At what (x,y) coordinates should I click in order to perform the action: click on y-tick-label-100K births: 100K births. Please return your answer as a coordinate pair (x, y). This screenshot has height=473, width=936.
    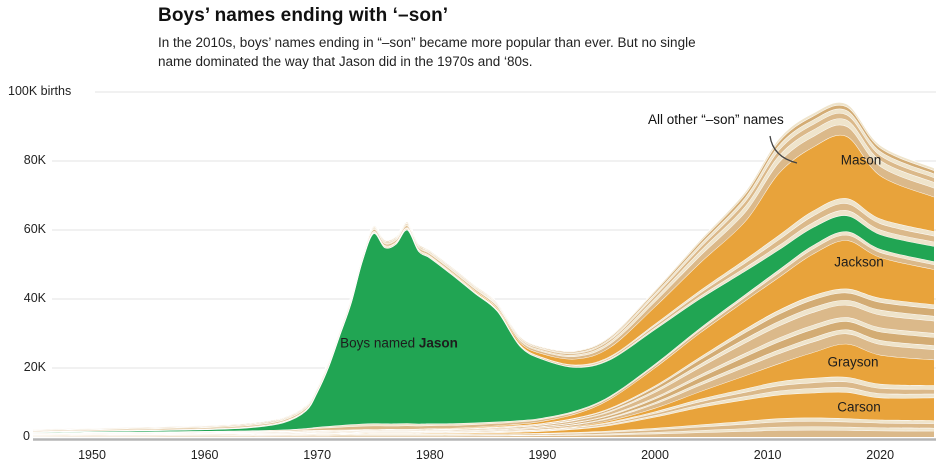
    Looking at the image, I should click on (40, 91).